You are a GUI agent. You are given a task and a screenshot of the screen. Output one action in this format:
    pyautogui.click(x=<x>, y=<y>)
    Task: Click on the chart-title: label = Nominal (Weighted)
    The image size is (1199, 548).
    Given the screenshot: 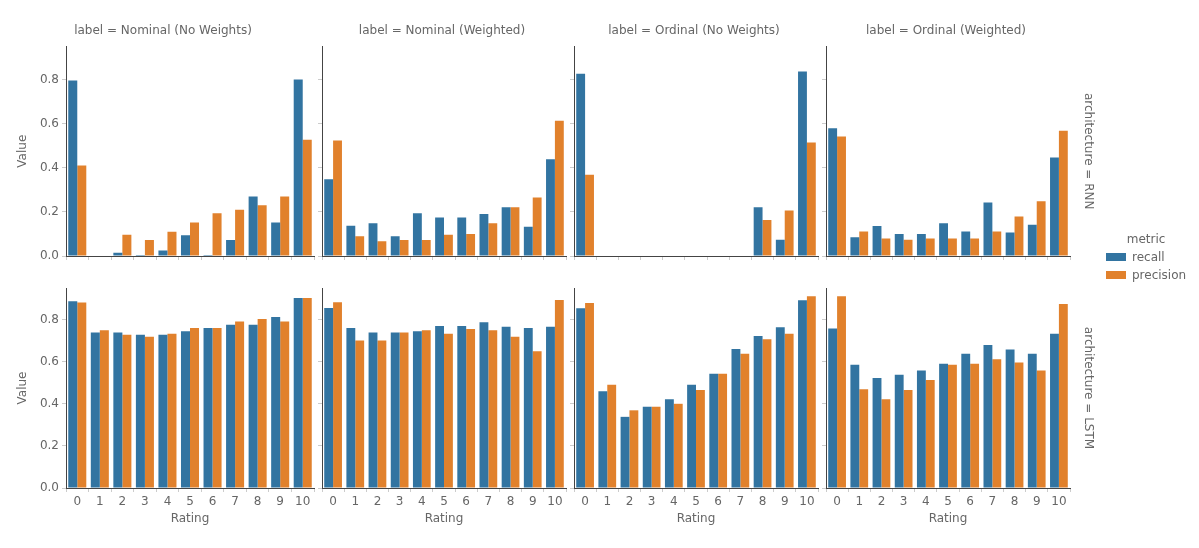 What is the action you would take?
    pyautogui.click(x=442, y=30)
    